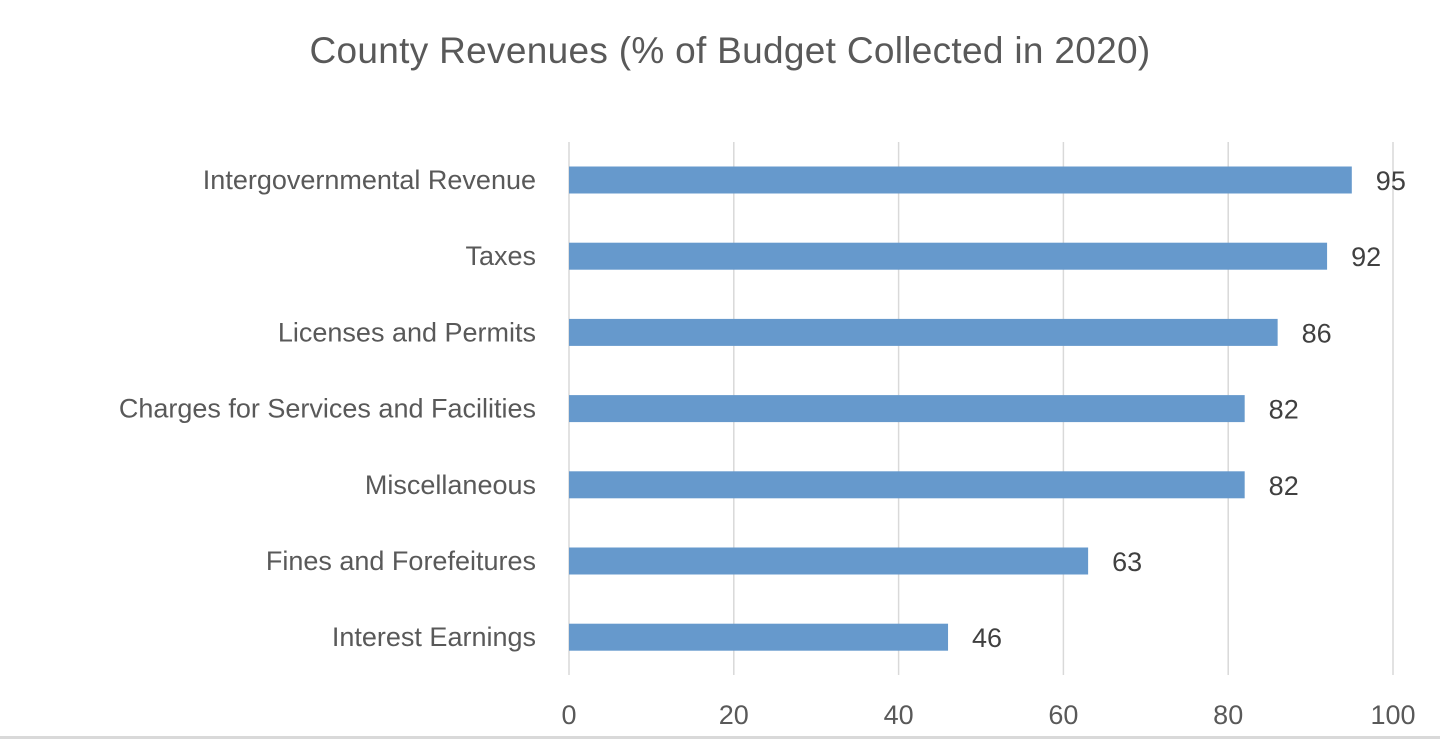 Image resolution: width=1440 pixels, height=739 pixels. I want to click on bottom-divider, so click(720, 737).